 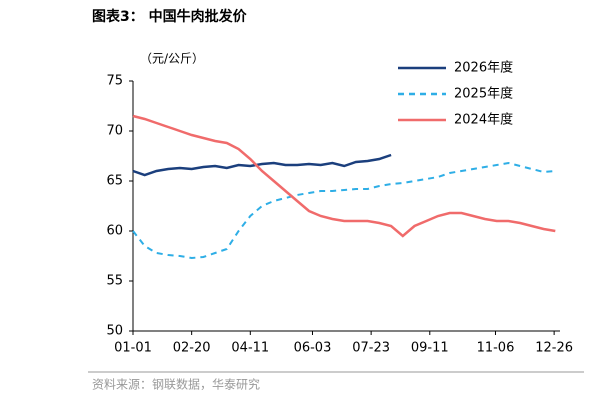 I want to click on x-tick-label: 07-23, so click(x=371, y=348).